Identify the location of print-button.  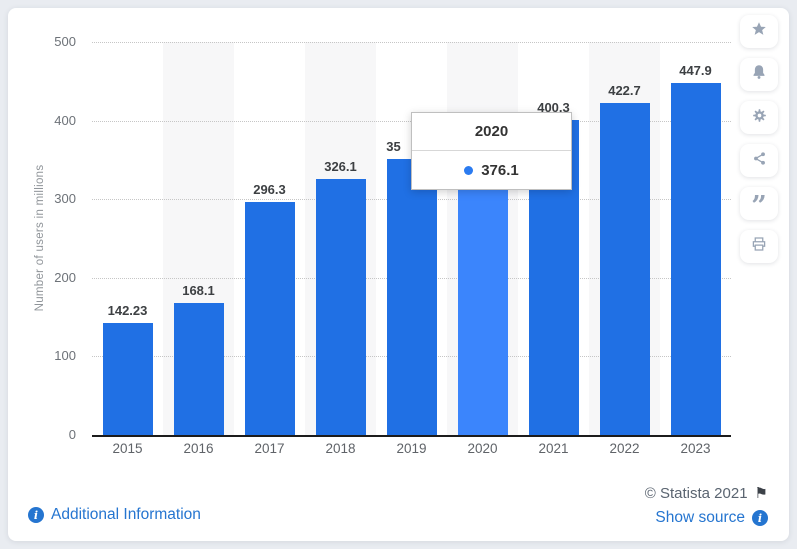
(759, 246).